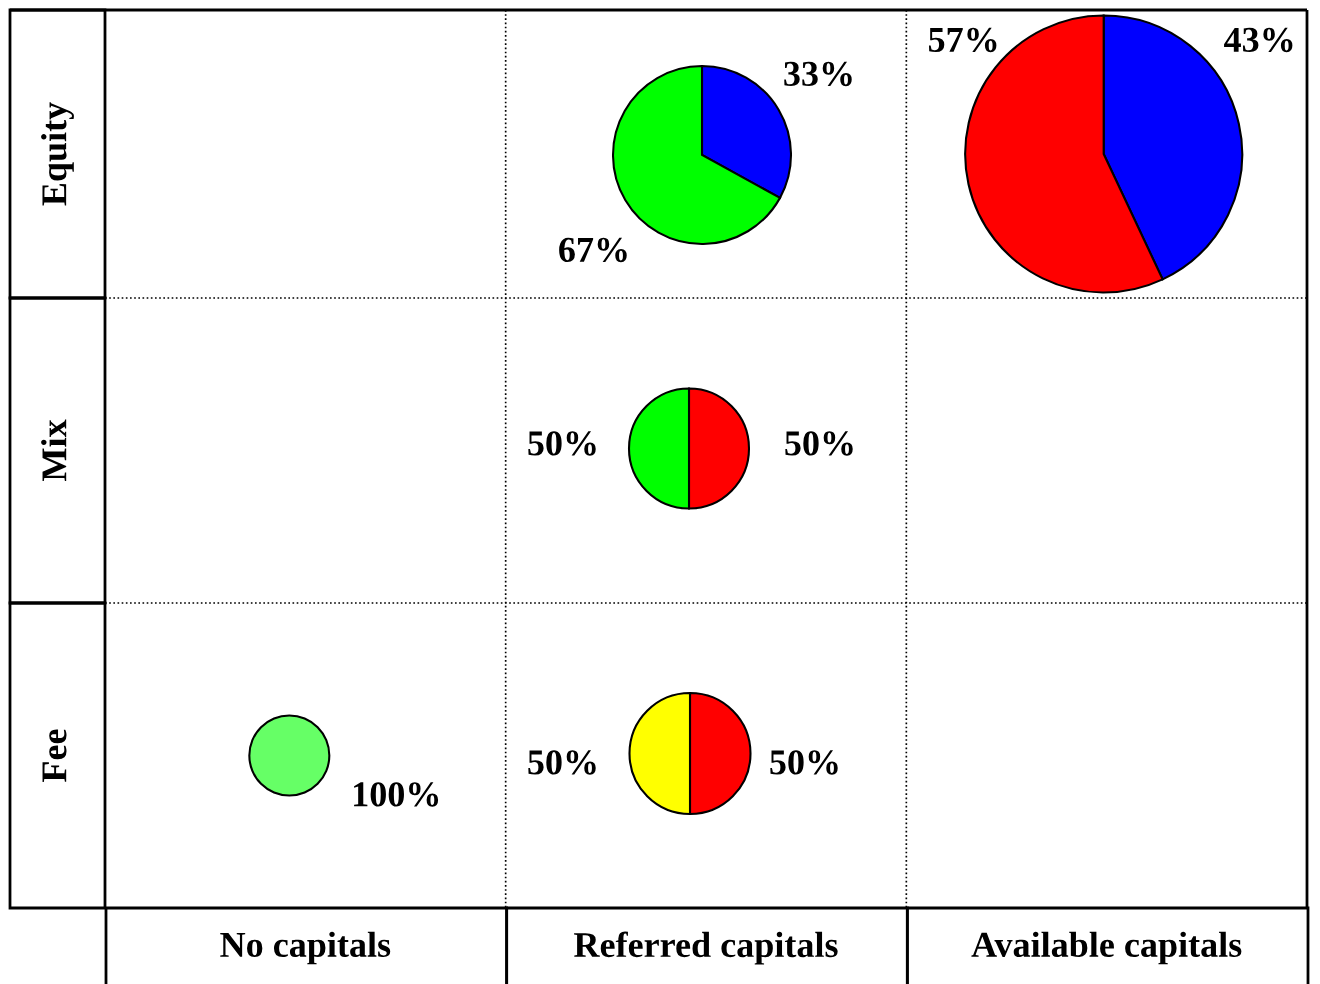  I want to click on category-label: Equity, so click(57, 154).